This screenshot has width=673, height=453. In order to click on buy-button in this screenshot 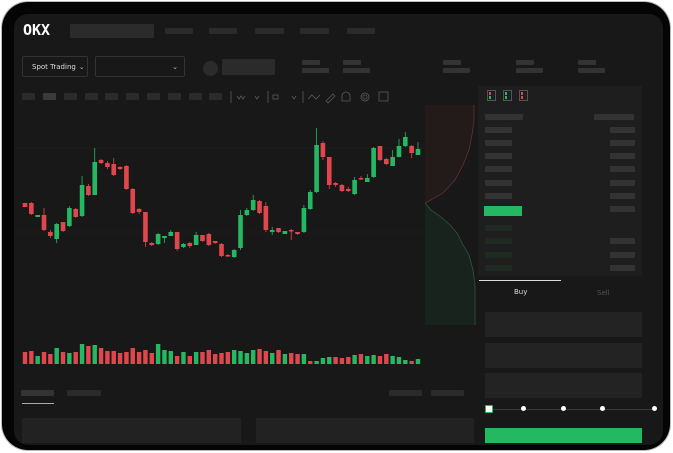, I will do `click(563, 435)`.